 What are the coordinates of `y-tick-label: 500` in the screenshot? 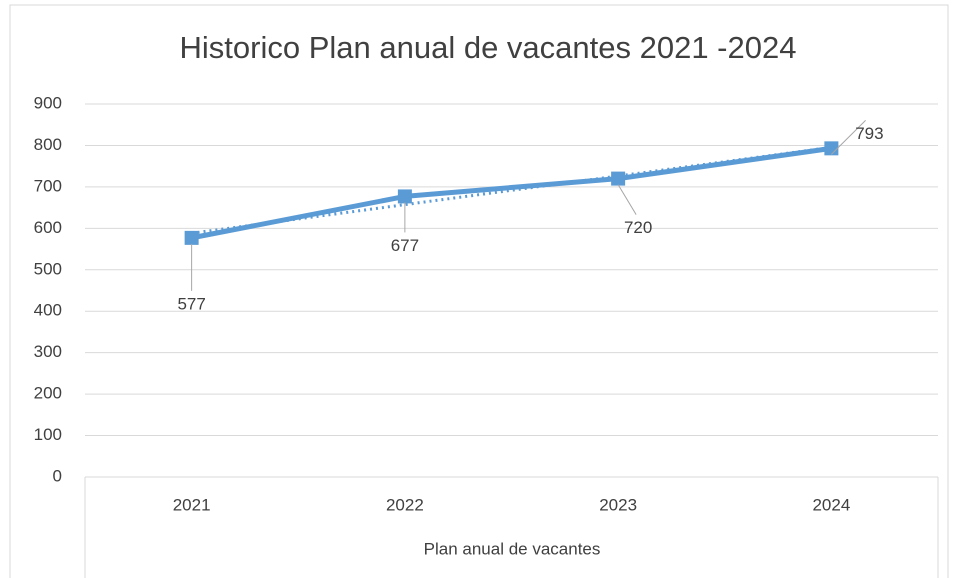 It's located at (48, 268).